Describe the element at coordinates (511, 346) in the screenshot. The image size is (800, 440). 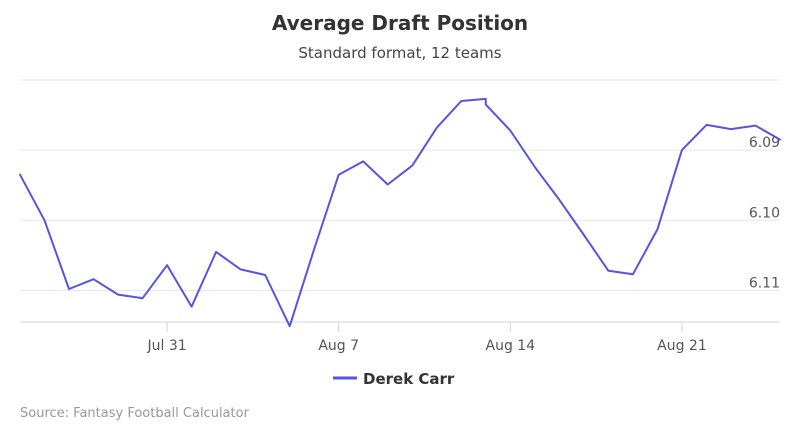
I see `x-tick-label: Aug 14` at that location.